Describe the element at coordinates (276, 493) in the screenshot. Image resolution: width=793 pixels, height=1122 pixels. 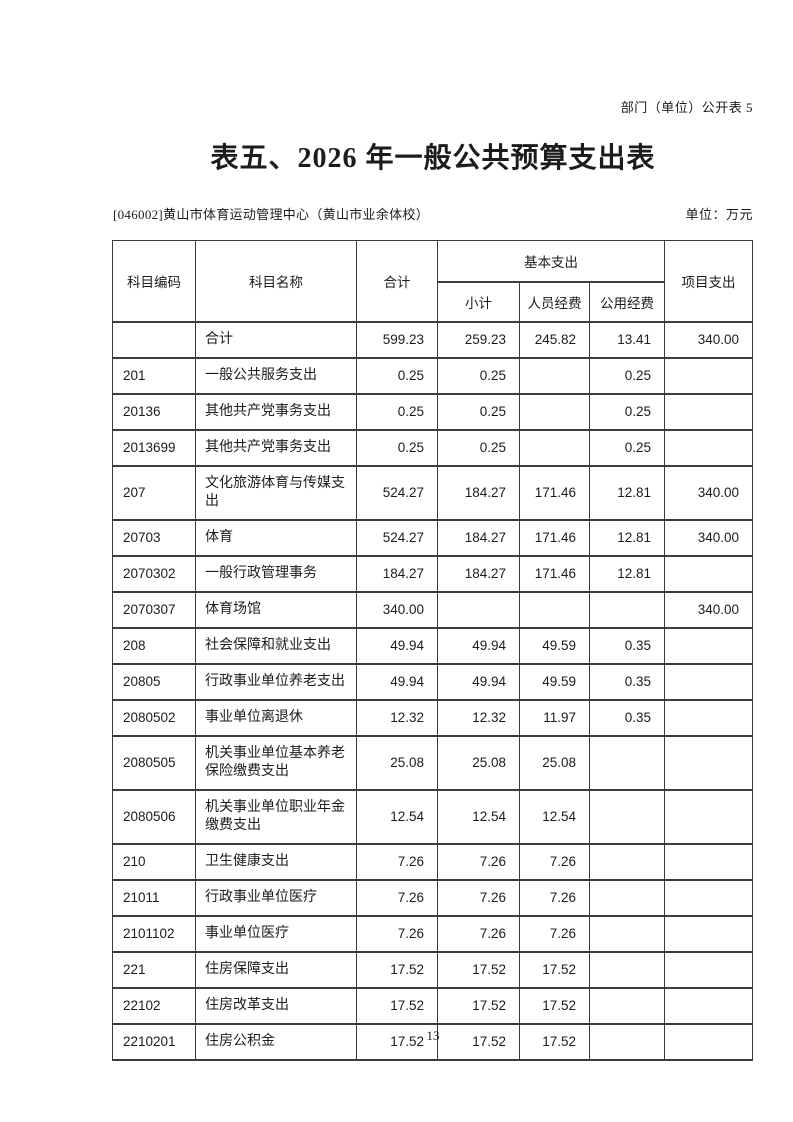
I see `subject-name-cell: 文化旅游体育与传媒支出` at that location.